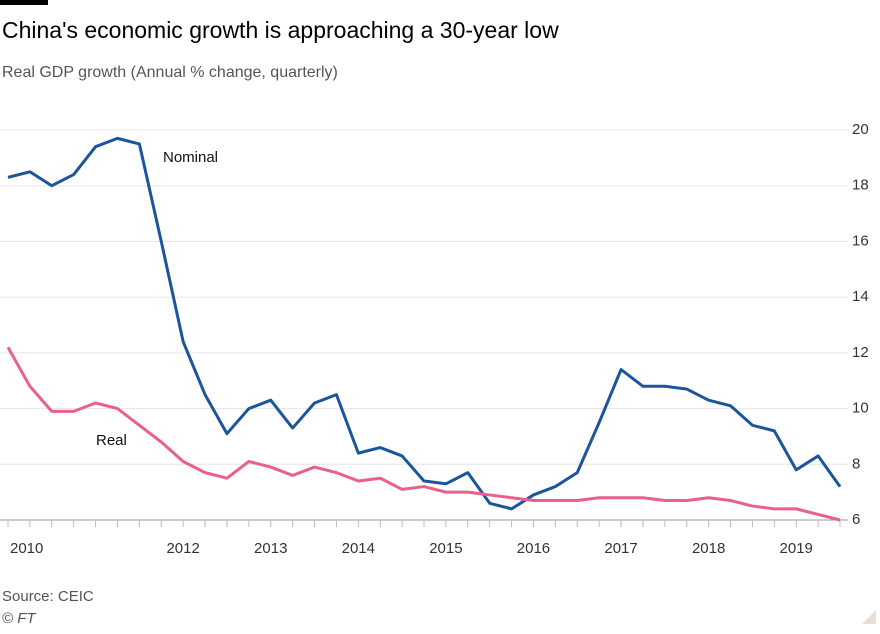 Image resolution: width=880 pixels, height=634 pixels. I want to click on series-label: Real, so click(111, 440).